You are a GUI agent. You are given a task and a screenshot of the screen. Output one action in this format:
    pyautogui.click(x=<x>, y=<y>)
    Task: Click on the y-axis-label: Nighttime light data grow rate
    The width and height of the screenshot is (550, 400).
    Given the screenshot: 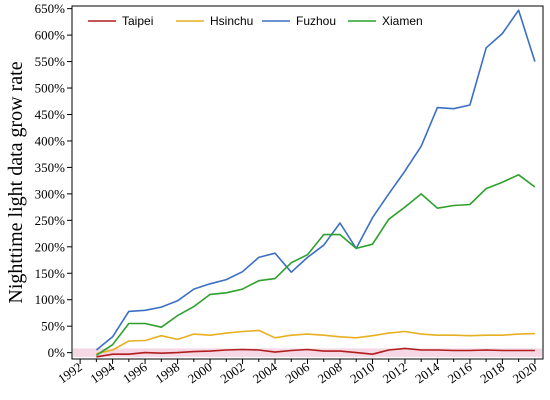 What is the action you would take?
    pyautogui.click(x=16, y=182)
    